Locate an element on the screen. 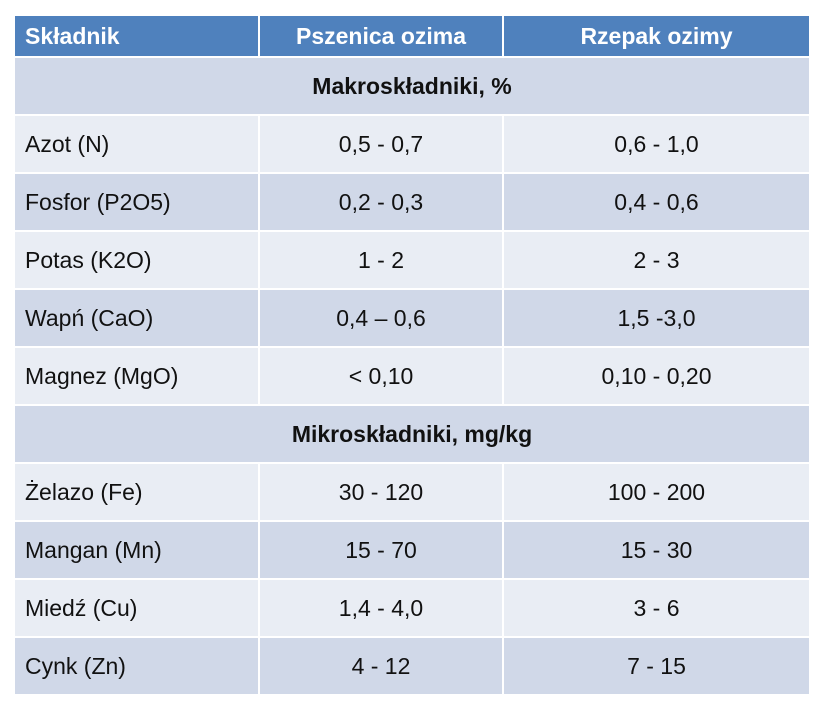 The width and height of the screenshot is (824, 716). section-title: Mikroskładniki, mg/kg is located at coordinates (412, 434).